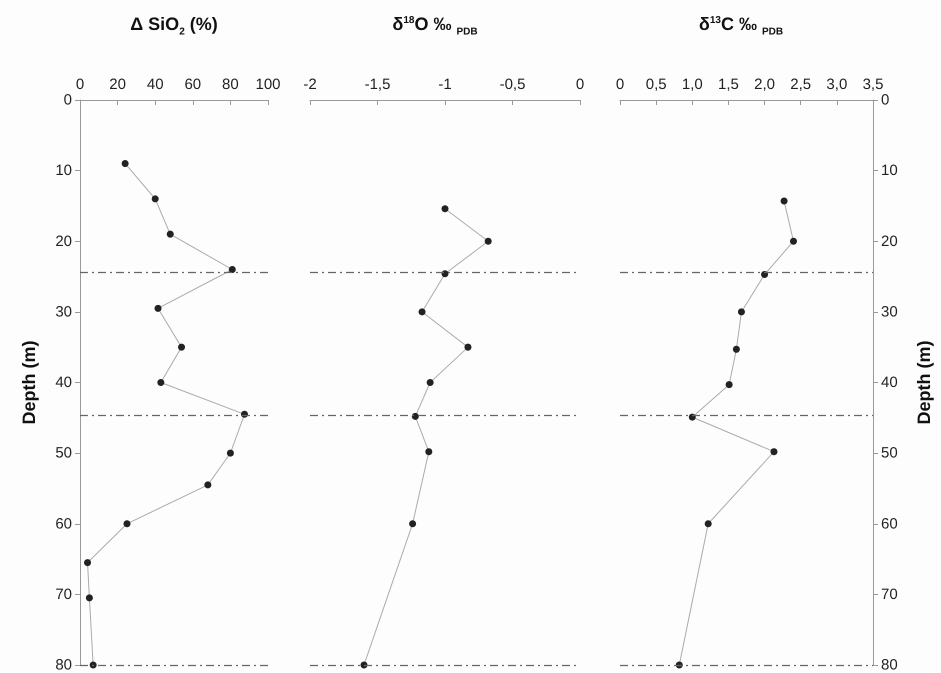  Describe the element at coordinates (63, 594) in the screenshot. I see `y-tick-label: 70` at that location.